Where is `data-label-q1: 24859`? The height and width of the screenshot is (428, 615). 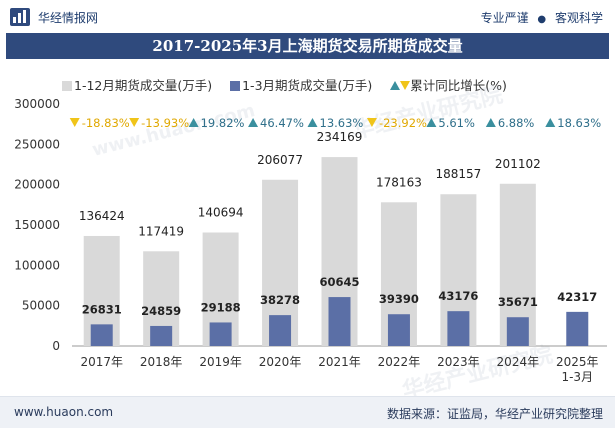 data-label-q1: 24859 is located at coordinates (161, 311).